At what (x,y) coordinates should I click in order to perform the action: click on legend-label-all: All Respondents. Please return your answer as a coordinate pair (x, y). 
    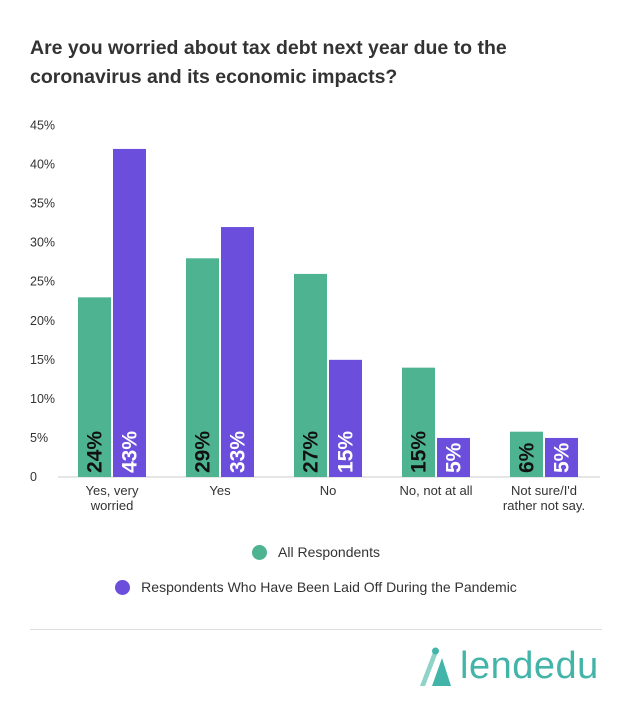
    Looking at the image, I should click on (329, 552).